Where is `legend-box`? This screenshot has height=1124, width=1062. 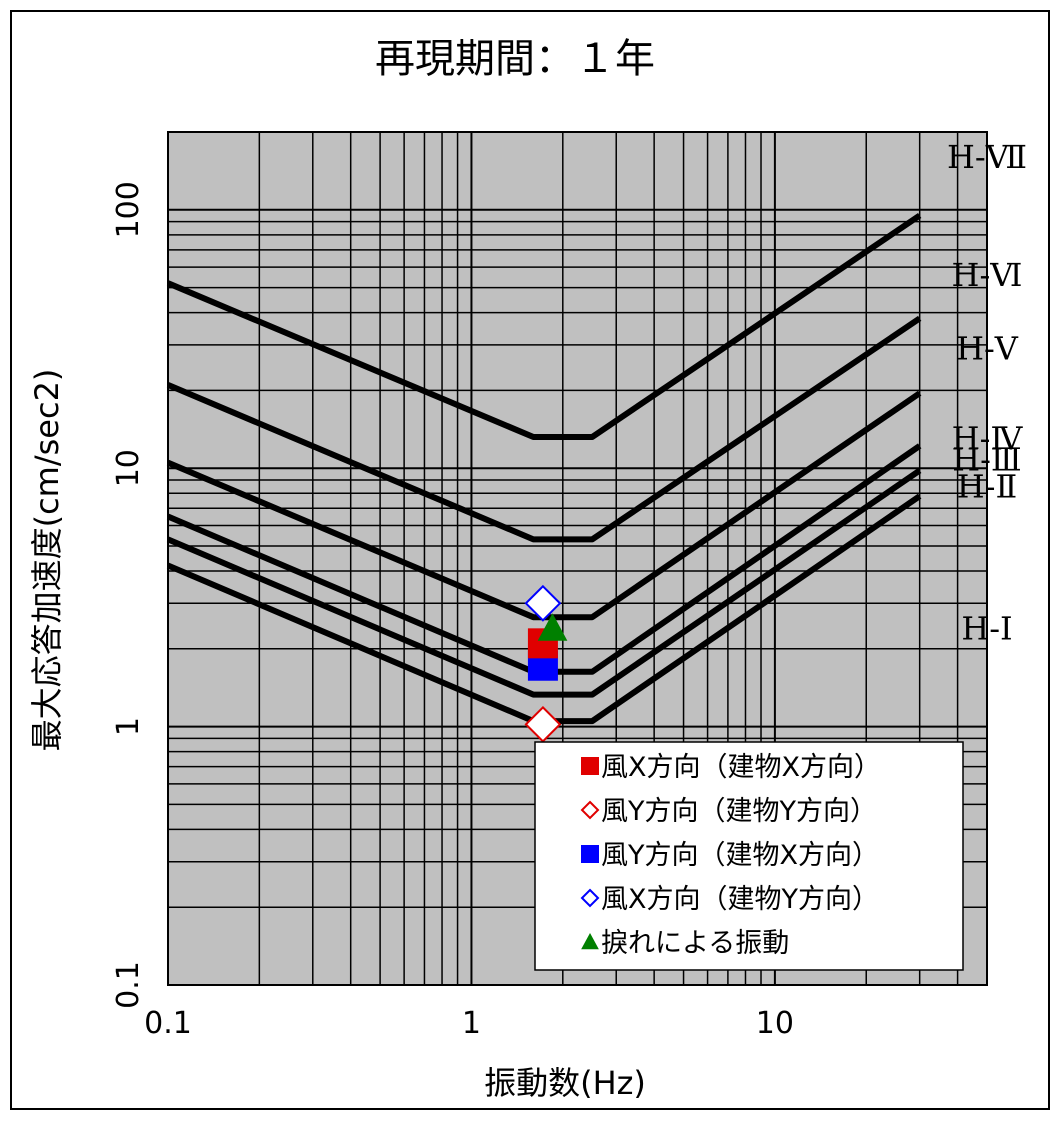 legend-box is located at coordinates (749, 856).